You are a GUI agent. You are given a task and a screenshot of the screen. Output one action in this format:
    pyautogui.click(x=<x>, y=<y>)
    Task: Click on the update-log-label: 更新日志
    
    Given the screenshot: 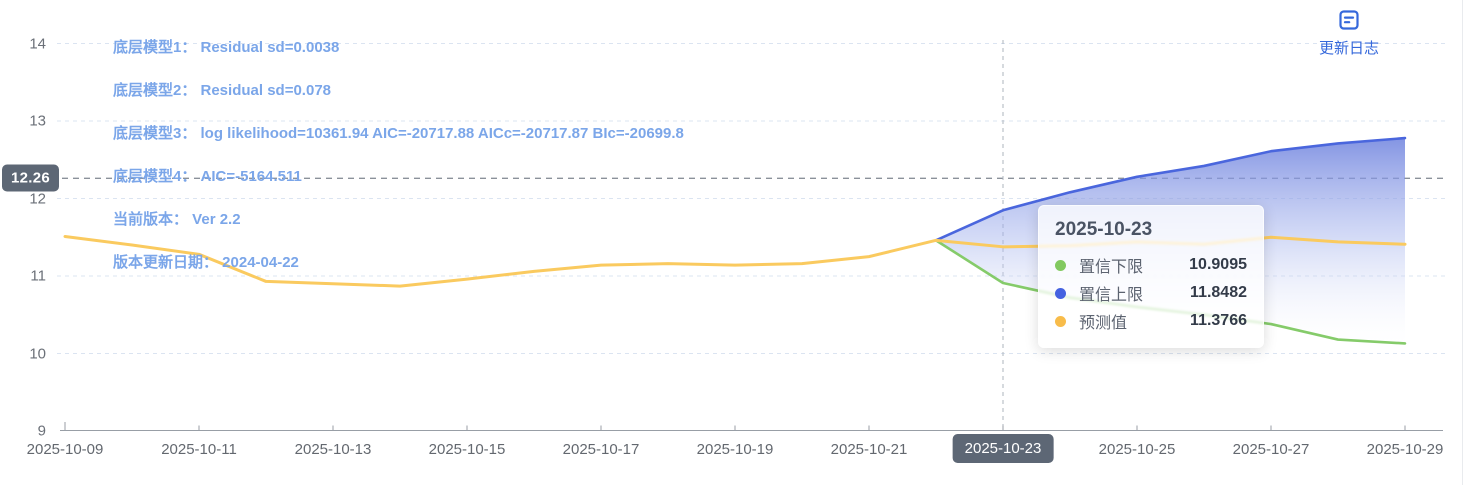 What is the action you would take?
    pyautogui.click(x=1348, y=48)
    